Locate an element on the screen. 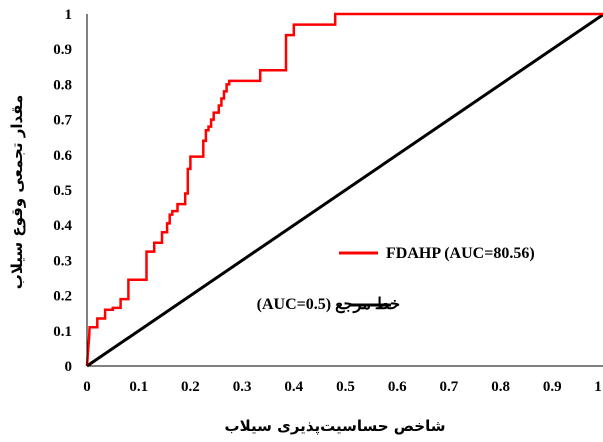 The image size is (603, 442). legend: FDAHP (AUC=80.56) خط مرجع (AUC=0.5) is located at coordinates (396, 279).